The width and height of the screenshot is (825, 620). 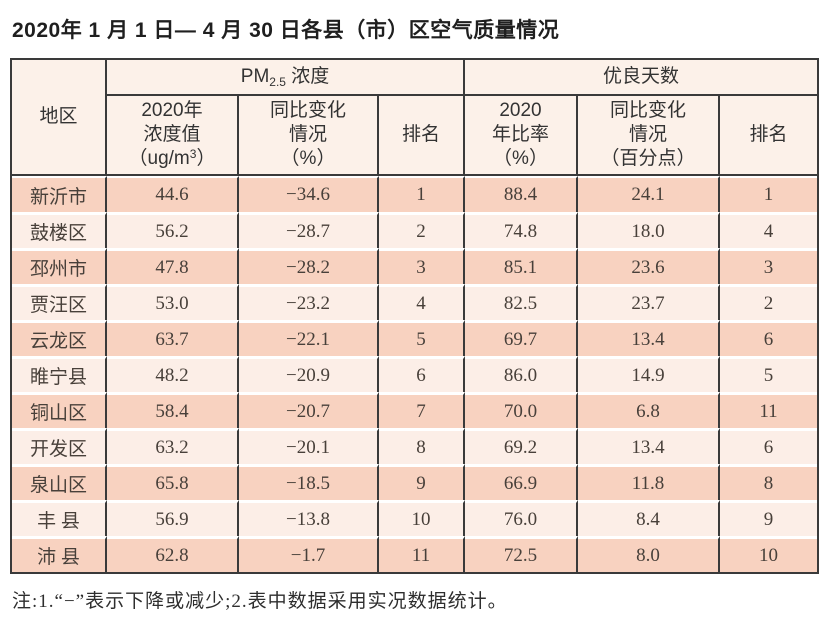 What do you see at coordinates (309, 446) in the screenshot?
I see `pm-change-cell: −20.1` at bounding box center [309, 446].